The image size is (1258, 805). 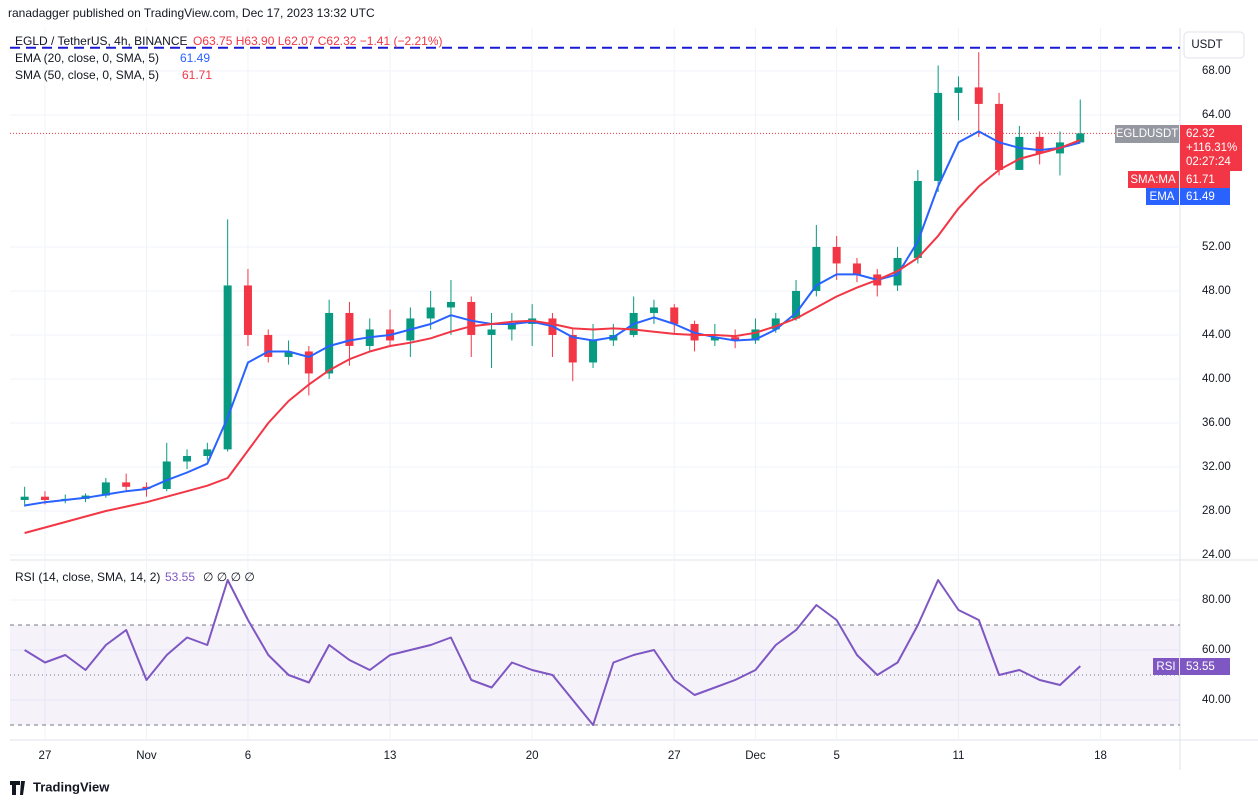 I want to click on sma-tag-label: SMA:MA, so click(x=1153, y=180).